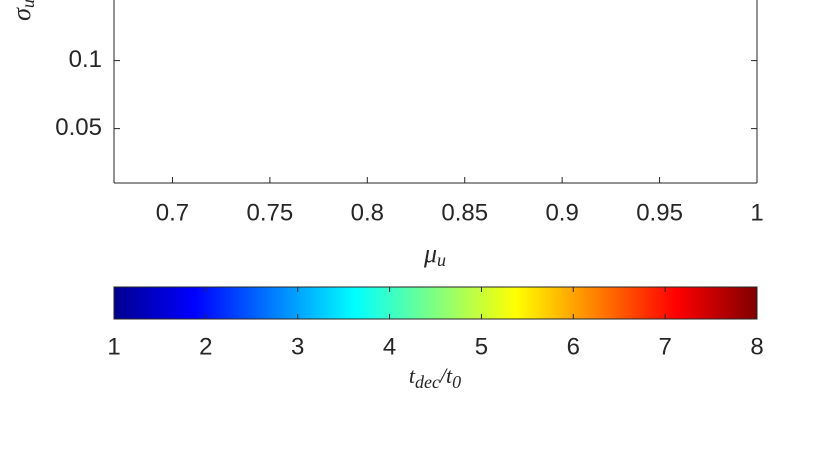 This screenshot has width=837, height=449. I want to click on x-axis-label: μu, so click(434, 254).